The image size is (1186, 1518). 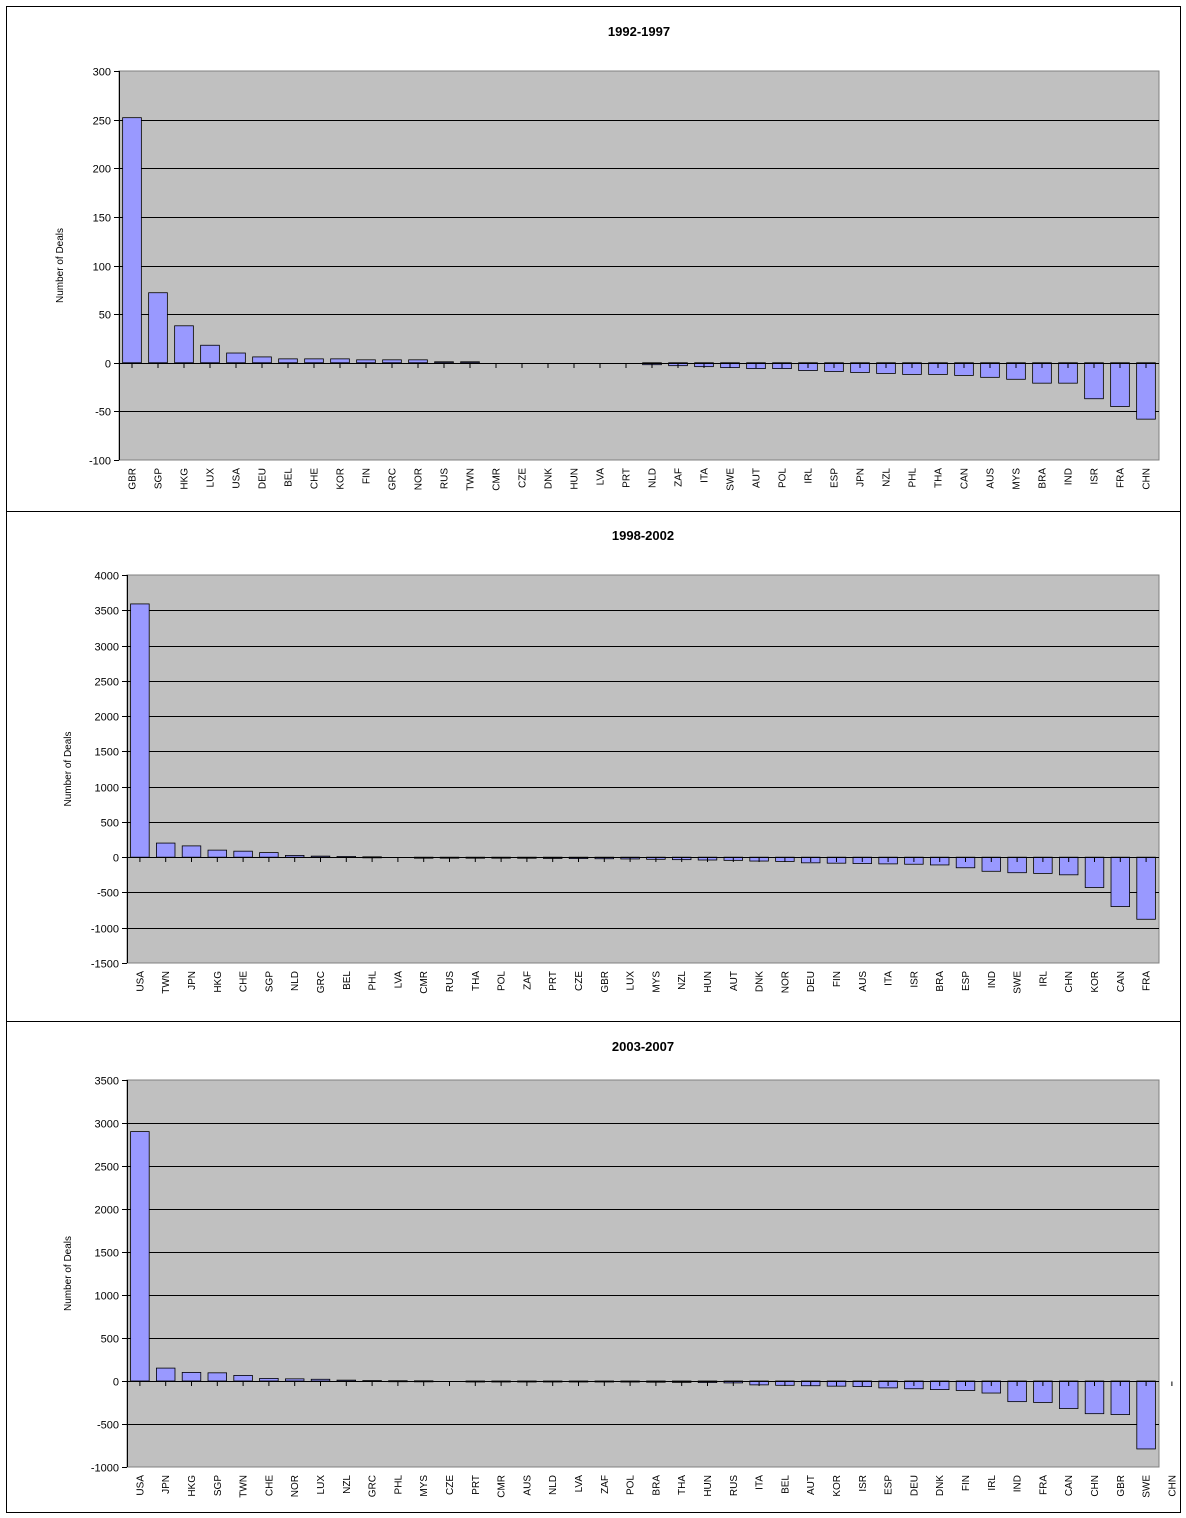 What do you see at coordinates (105, 316) in the screenshot?
I see `y-tick-label: 50` at bounding box center [105, 316].